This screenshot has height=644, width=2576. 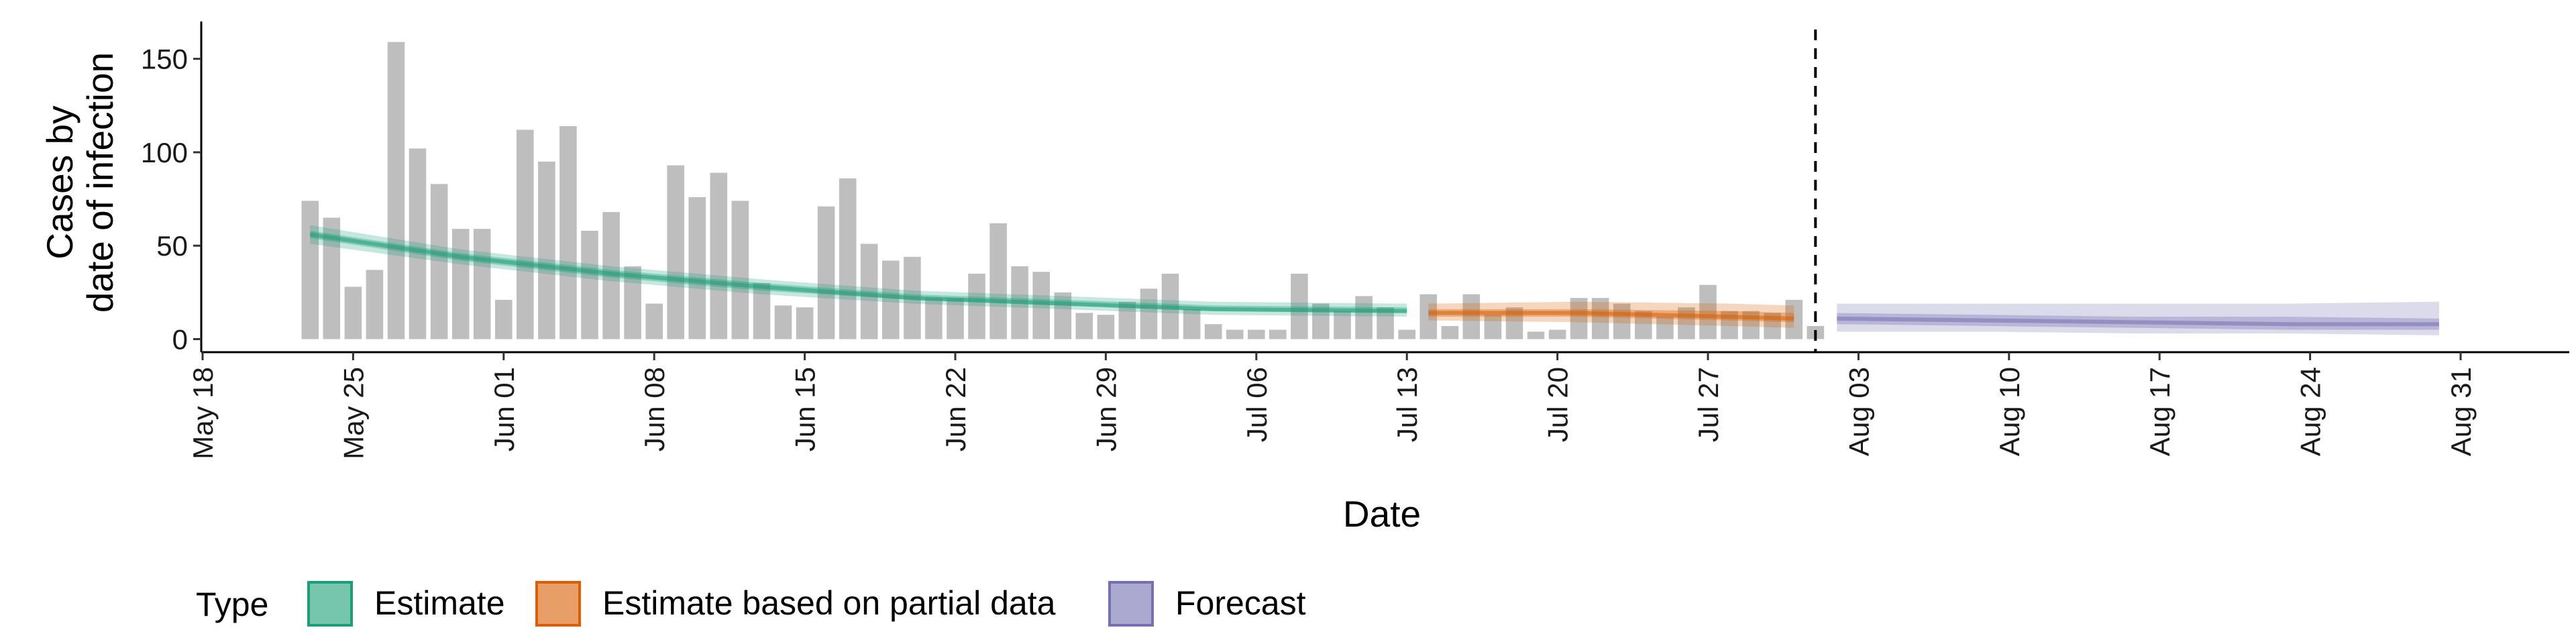 I want to click on x-tick-label: Aug 03, so click(x=1858, y=411).